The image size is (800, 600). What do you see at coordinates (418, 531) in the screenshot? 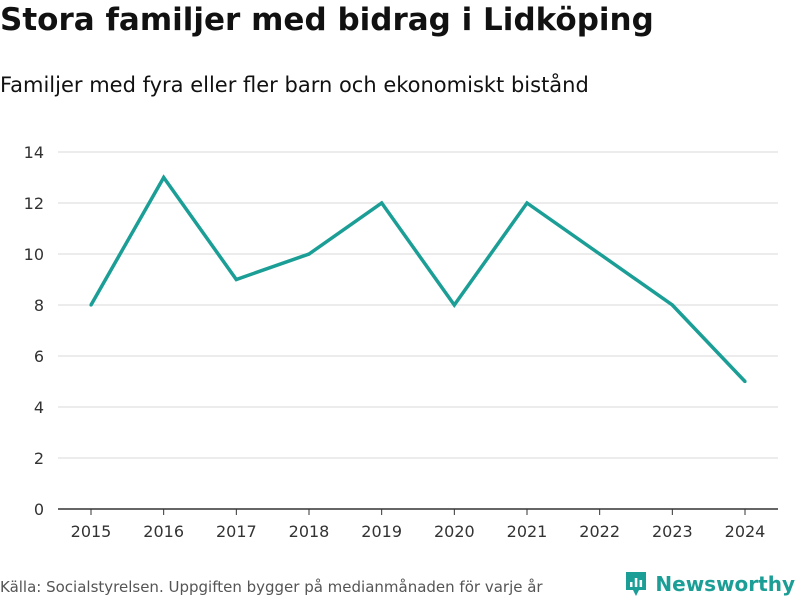
I see `x-axis-tick-labels: 2015 2016 2017 2018 2019 2020 2021 2022 2023 2024` at bounding box center [418, 531].